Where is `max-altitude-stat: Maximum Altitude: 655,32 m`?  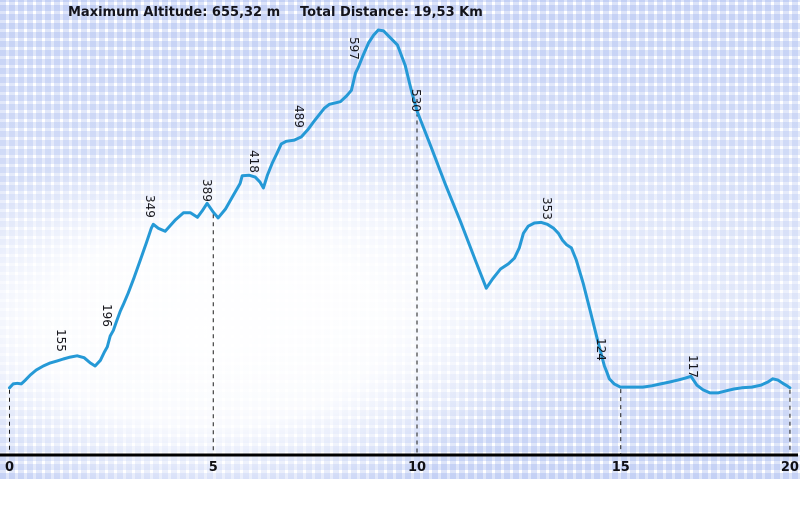
max-altitude-stat: Maximum Altitude: 655,32 m is located at coordinates (174, 12).